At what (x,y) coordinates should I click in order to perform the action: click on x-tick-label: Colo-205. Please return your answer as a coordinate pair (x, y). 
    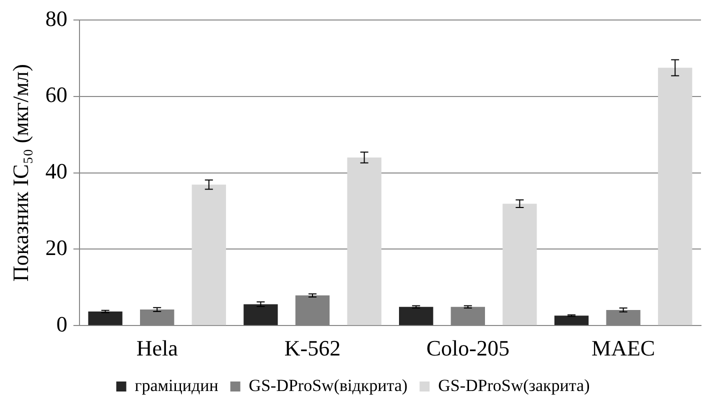
    Looking at the image, I should click on (468, 348).